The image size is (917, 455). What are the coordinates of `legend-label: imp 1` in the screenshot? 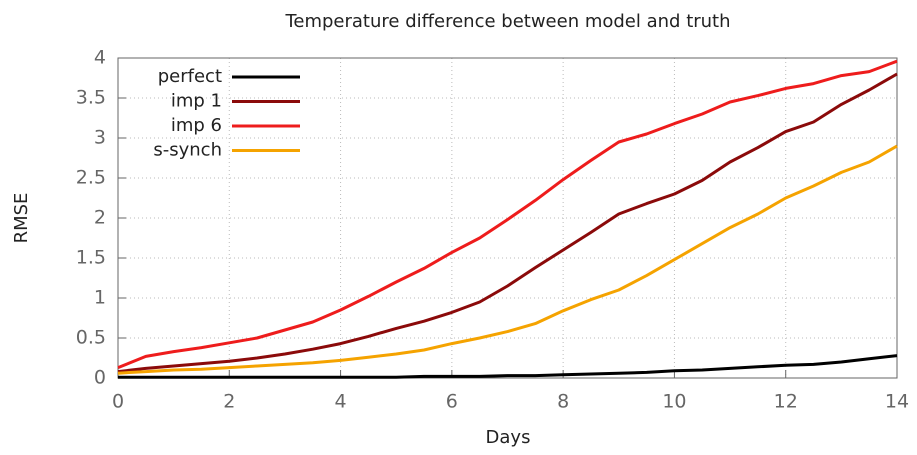 It's located at (196, 101).